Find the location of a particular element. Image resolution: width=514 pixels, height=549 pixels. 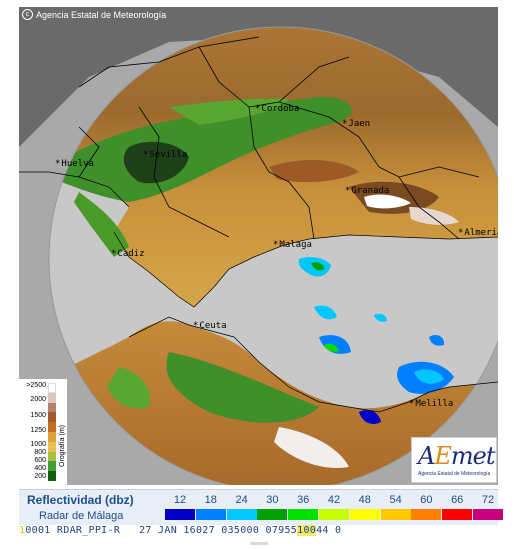

city-label-sevilla: * Sevilla is located at coordinates (165, 155).